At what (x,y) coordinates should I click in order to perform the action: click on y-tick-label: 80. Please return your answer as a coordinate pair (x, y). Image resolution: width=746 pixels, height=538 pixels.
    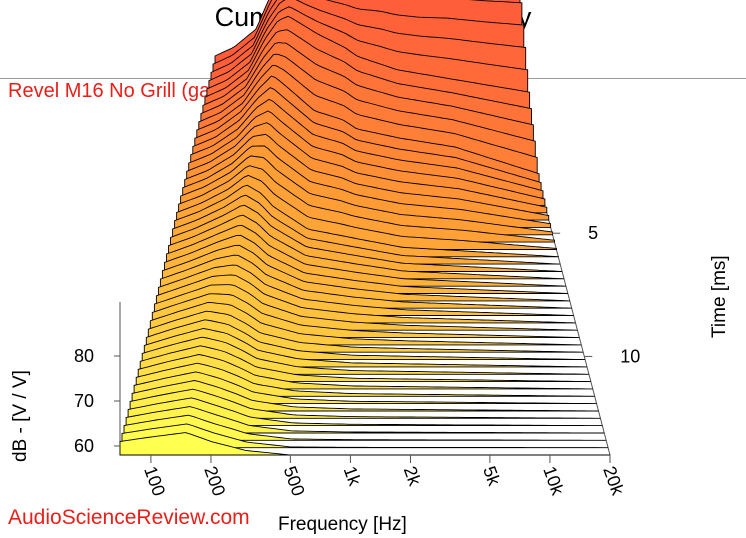
    Looking at the image, I should click on (84, 356).